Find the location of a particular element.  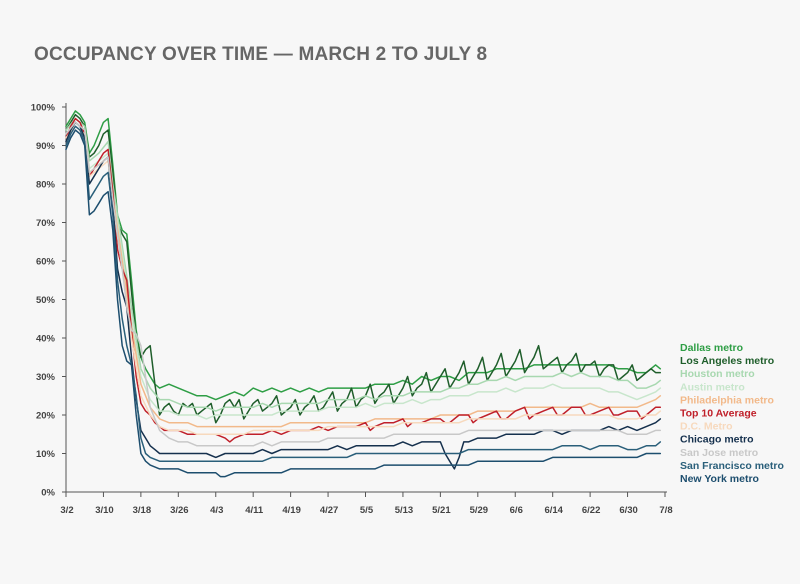

legend-entry: Philadelphia metro is located at coordinates (727, 400).